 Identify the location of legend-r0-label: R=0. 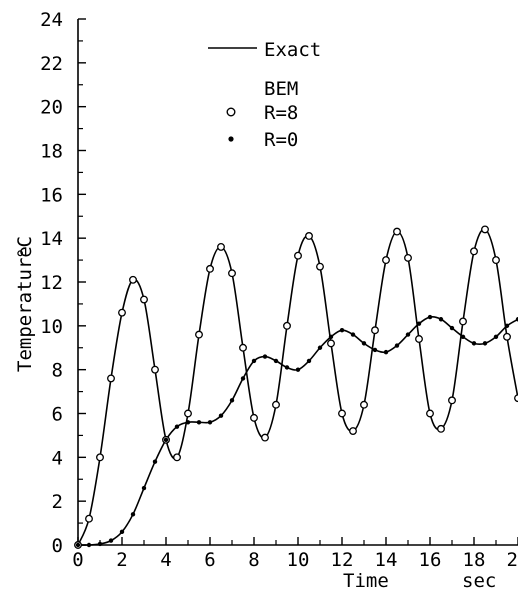
(281, 140).